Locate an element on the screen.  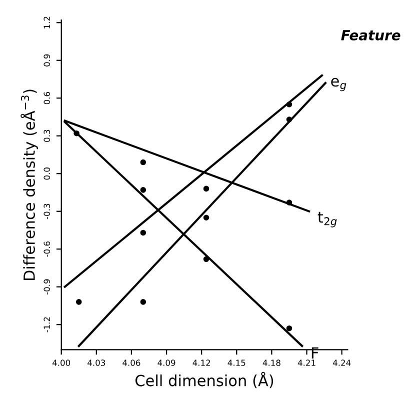
x-axis-title: Cell dimension (Å) is located at coordinates (204, 380).